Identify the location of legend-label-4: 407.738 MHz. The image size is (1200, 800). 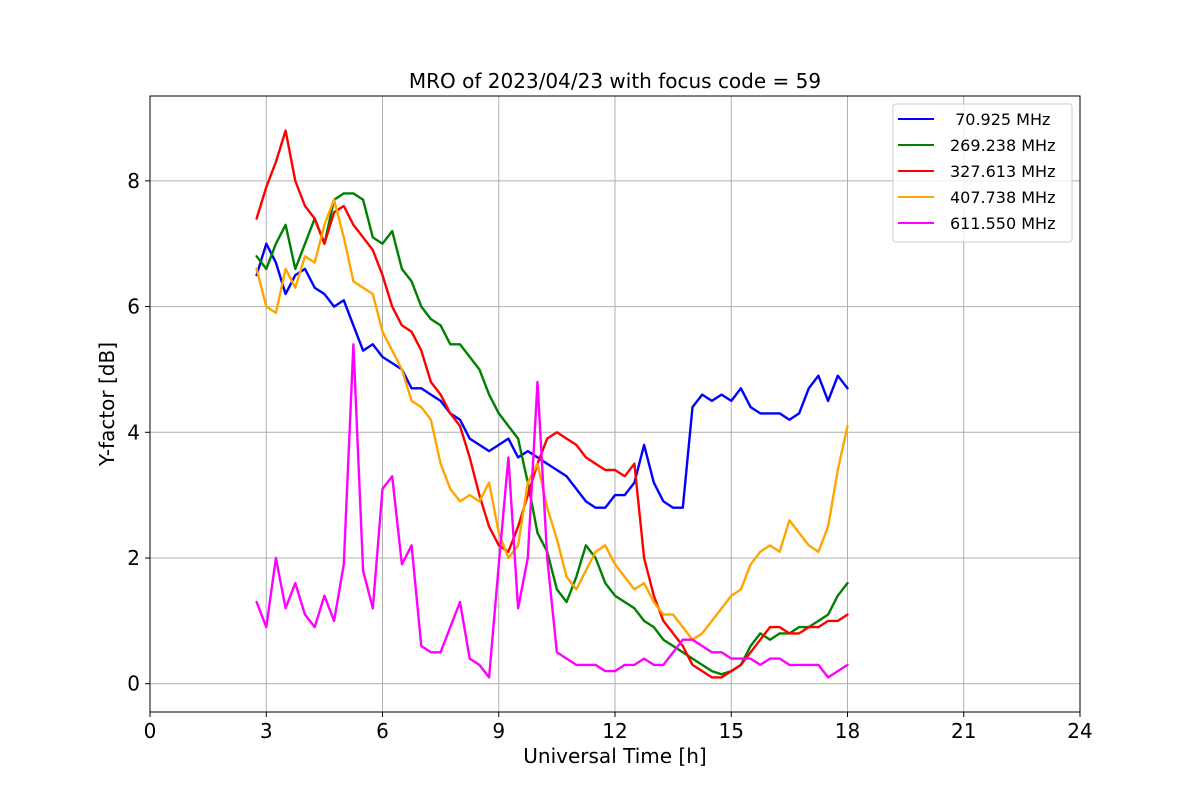
(1002, 197).